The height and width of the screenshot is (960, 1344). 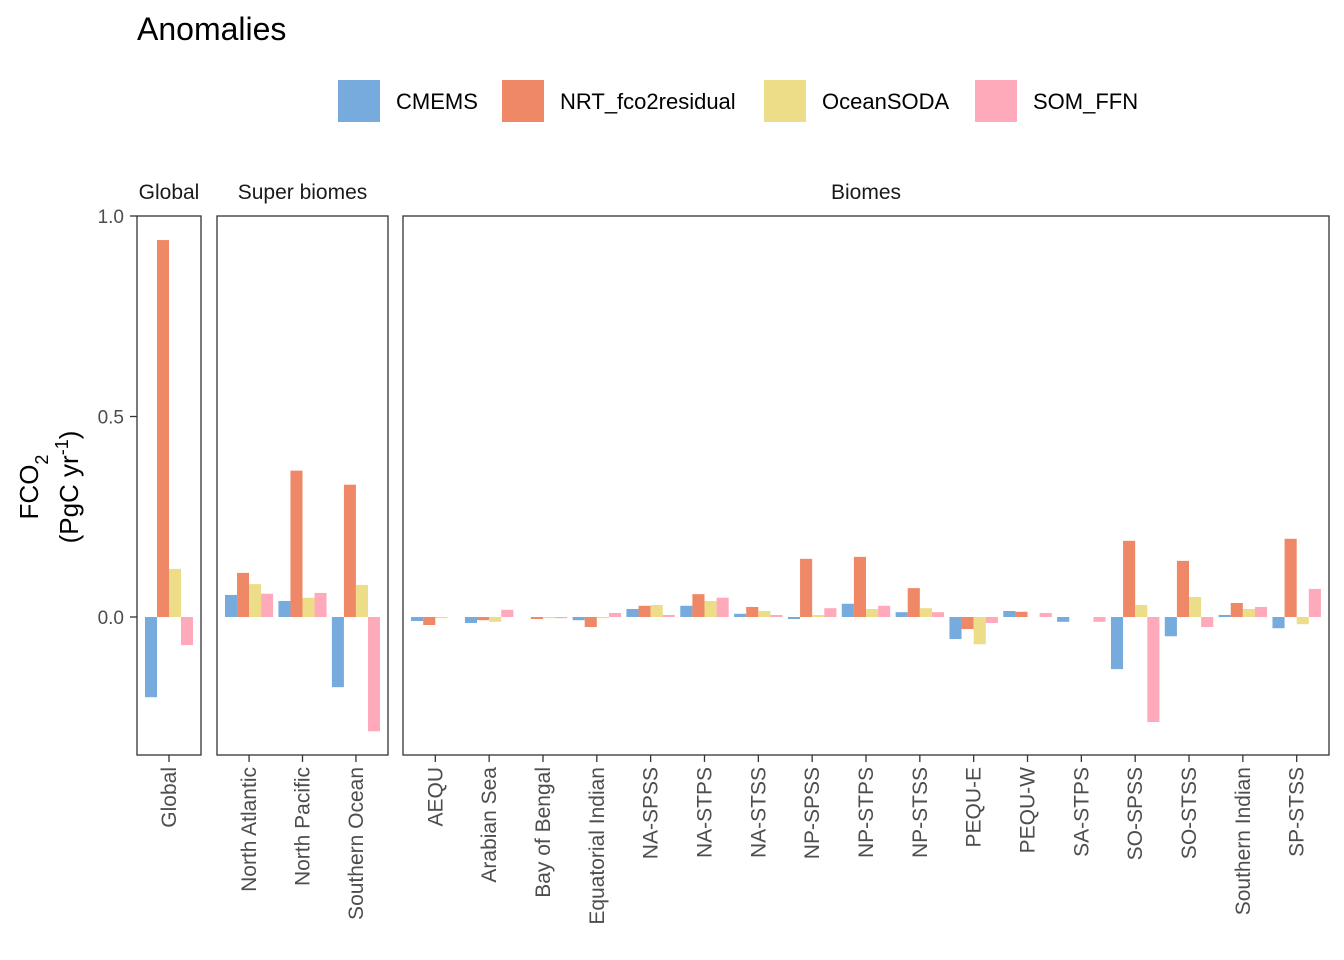 I want to click on bar-NRT_fco2residual-NP-STPS, so click(x=859, y=586).